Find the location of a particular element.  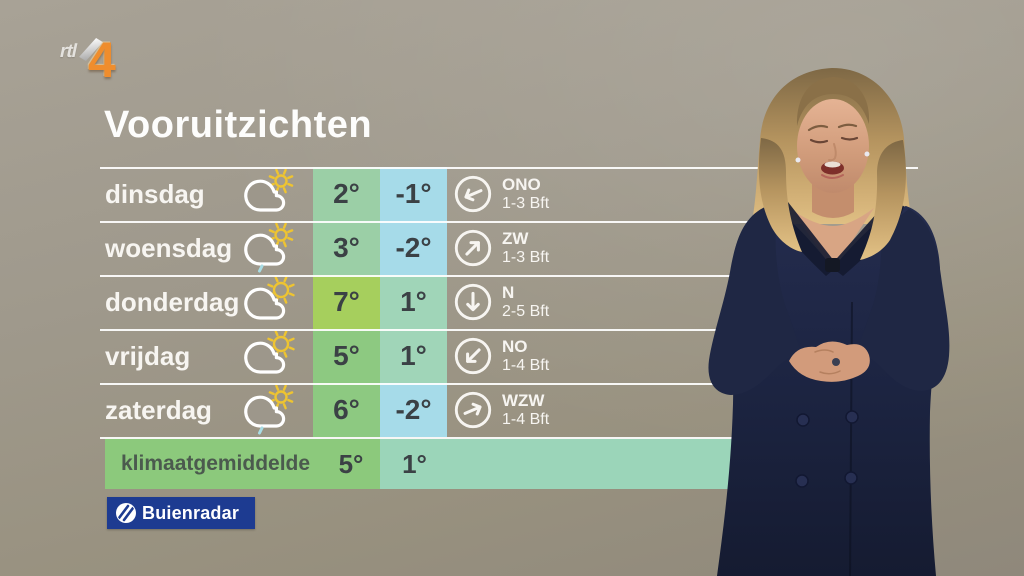

buienradar-radar-icon is located at coordinates (126, 513).